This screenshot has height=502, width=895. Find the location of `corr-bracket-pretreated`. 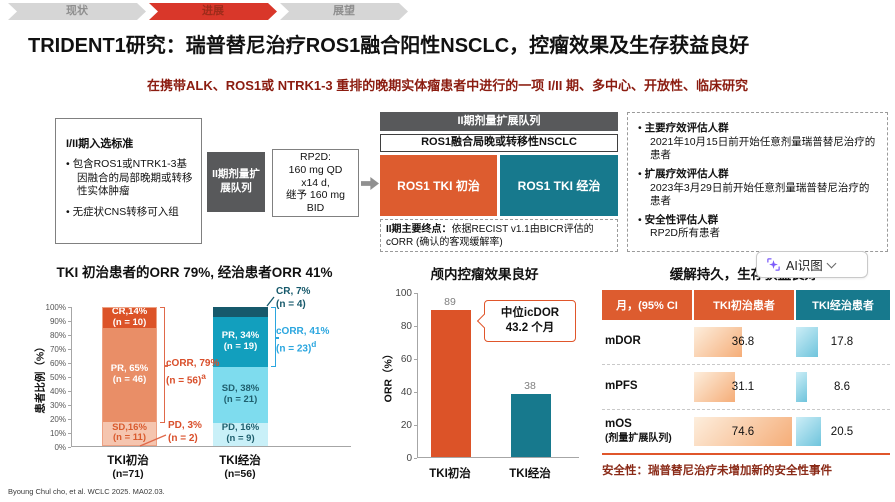

corr-bracket-pretreated is located at coordinates (275, 337).